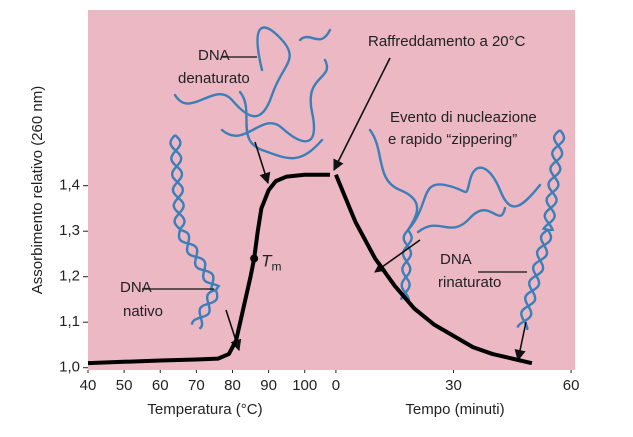 This screenshot has height=437, width=633. Describe the element at coordinates (88, 385) in the screenshot. I see `x-tick-label: 40` at that location.